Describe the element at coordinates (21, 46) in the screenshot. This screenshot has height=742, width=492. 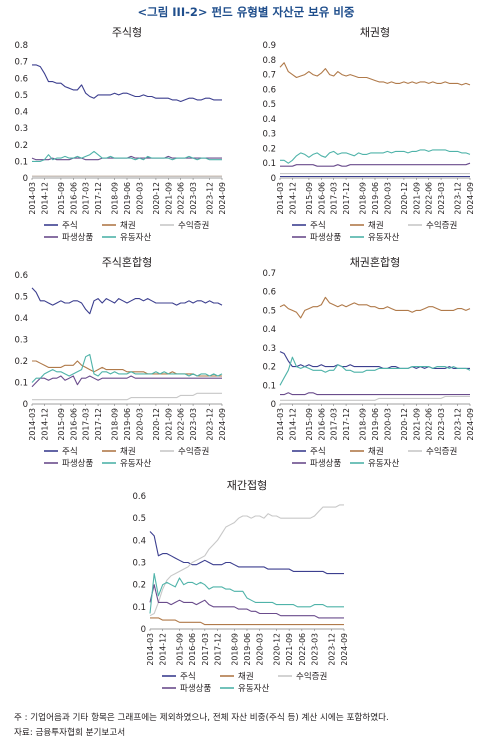
I see `y-tick-label: 0.8` at that location.